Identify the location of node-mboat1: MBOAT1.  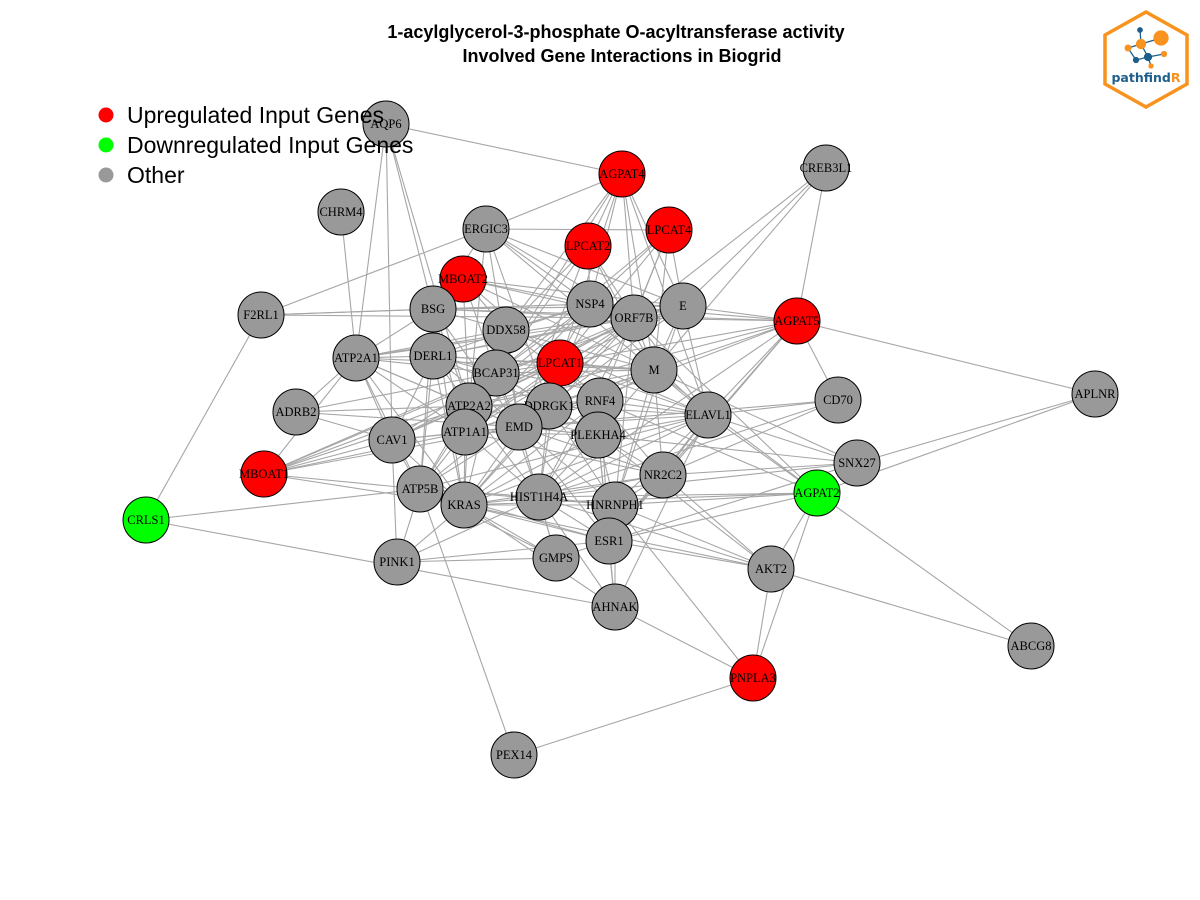
(264, 474).